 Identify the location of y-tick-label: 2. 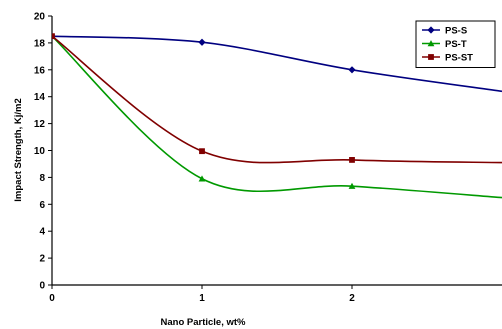
(42, 259).